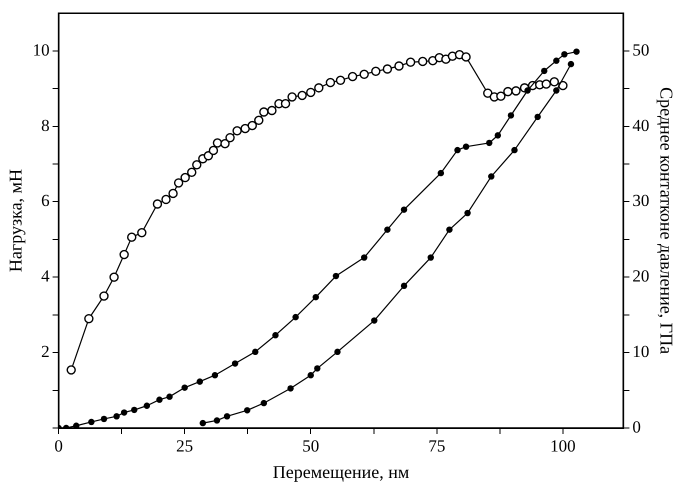 The height and width of the screenshot is (486, 684). I want to click on y2-tick-label: 50, so click(641, 50).